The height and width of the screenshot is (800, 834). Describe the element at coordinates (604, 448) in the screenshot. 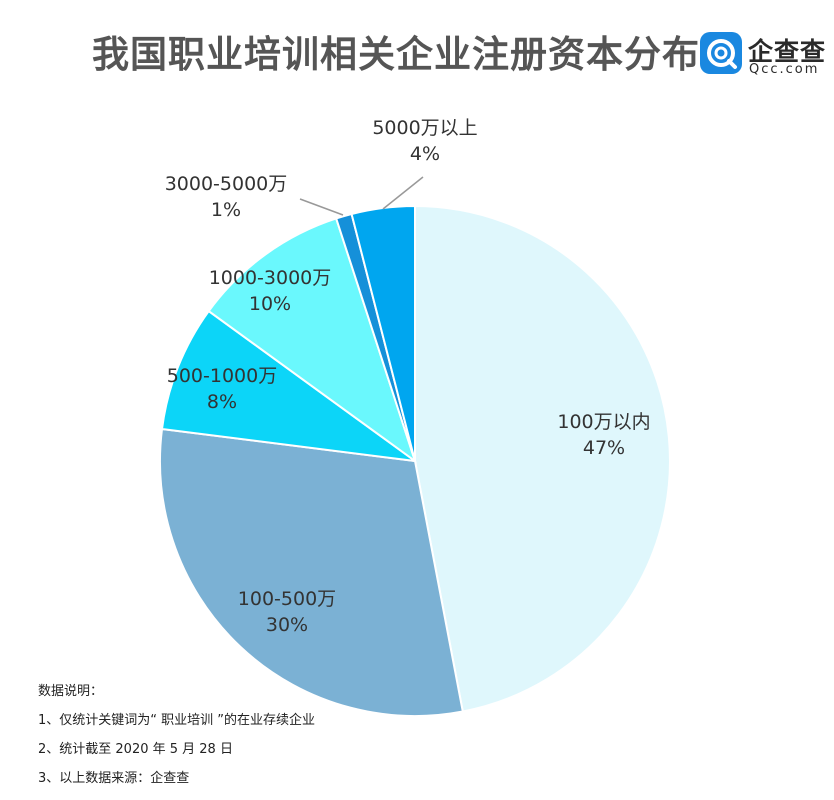

I see `slice-percent-label: 47%` at that location.